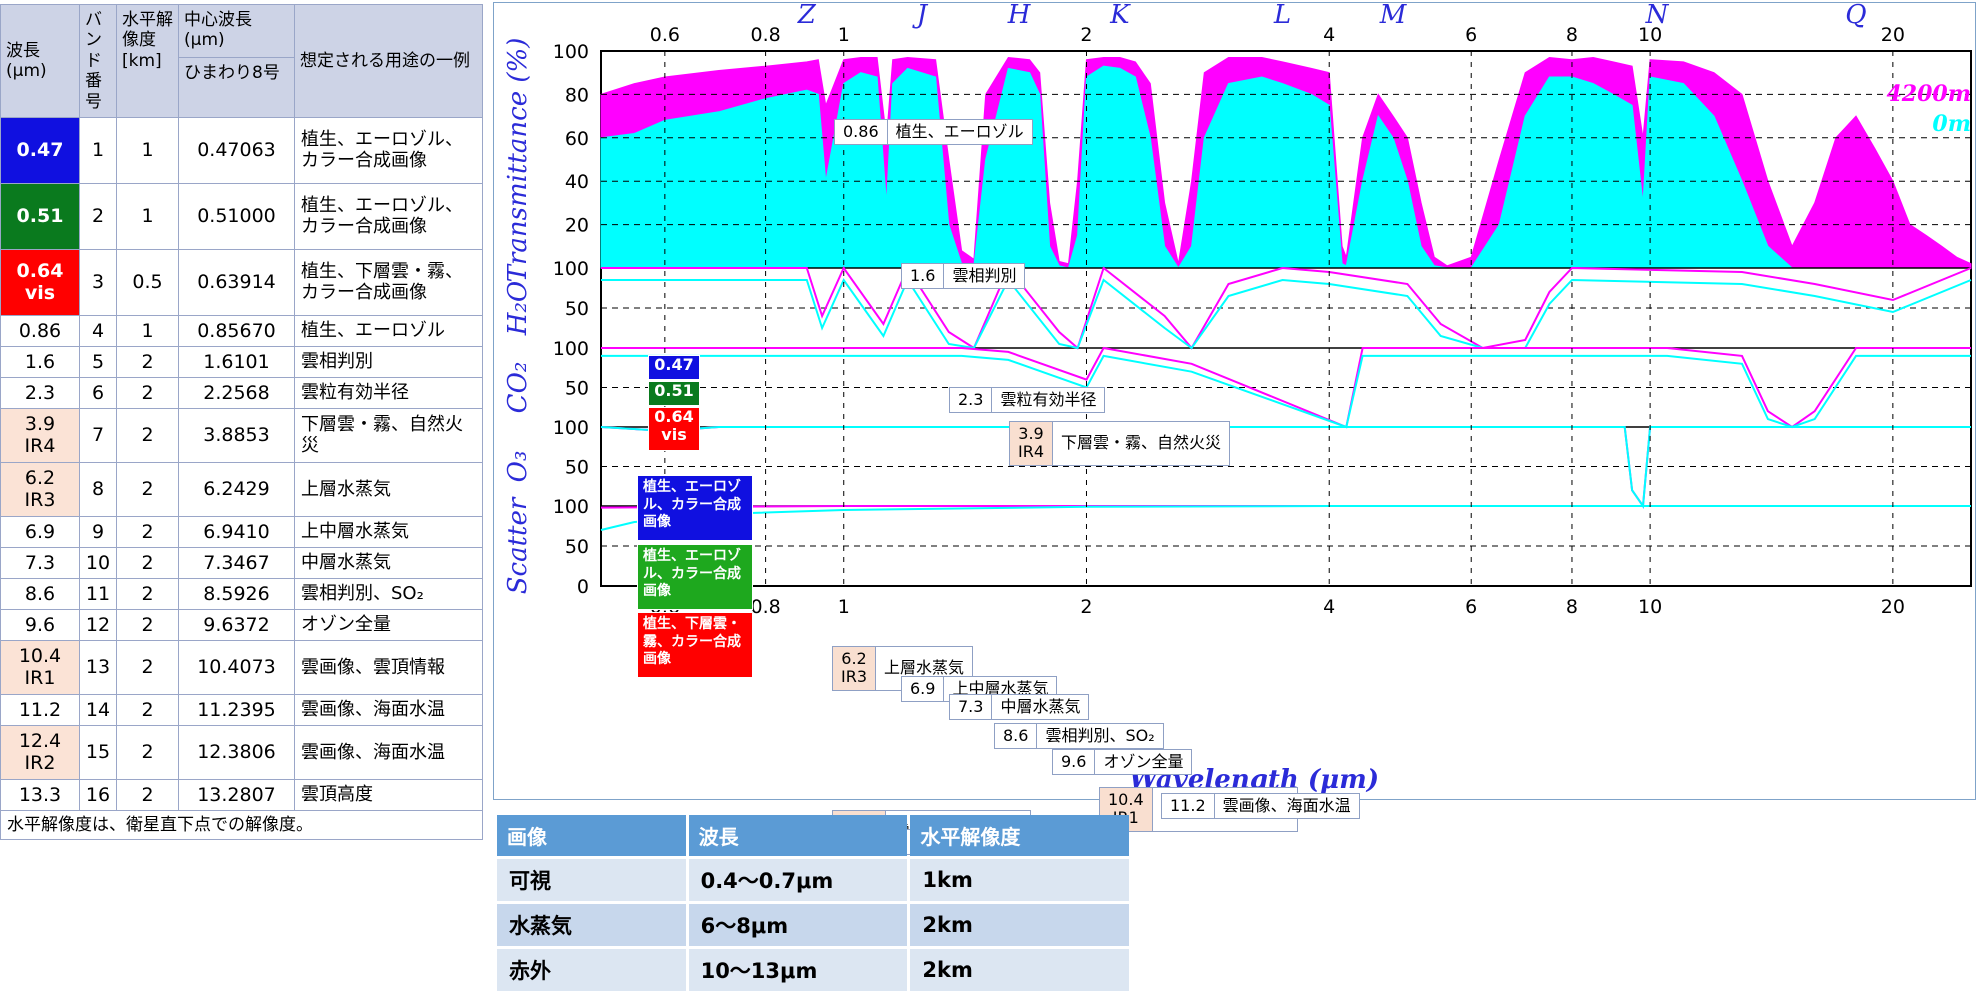 This screenshot has height=1002, width=1976. I want to click on table-row: 0.51 2 1 0.51000 植生、エーロゾル、カラー合成画像, so click(241, 216).